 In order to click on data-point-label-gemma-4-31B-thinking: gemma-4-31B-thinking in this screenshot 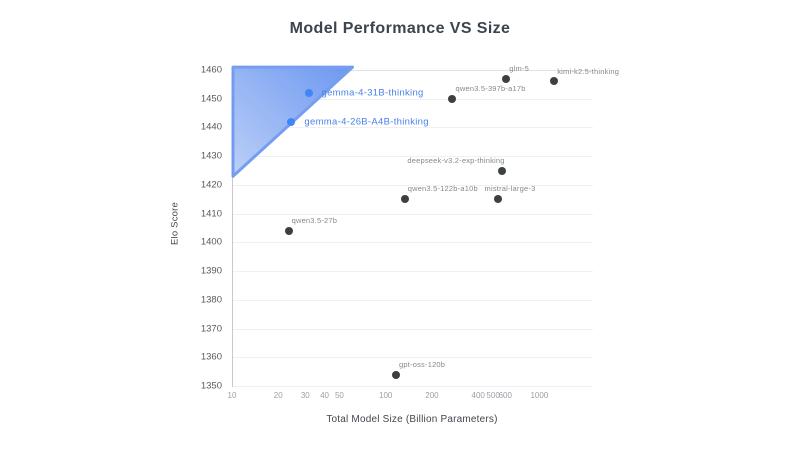, I will do `click(372, 93)`.